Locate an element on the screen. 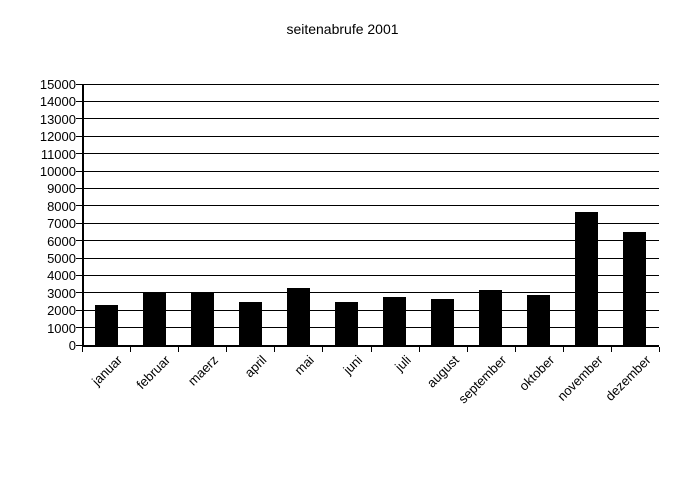 This screenshot has height=479, width=699. x-axis-label: november is located at coordinates (580, 378).